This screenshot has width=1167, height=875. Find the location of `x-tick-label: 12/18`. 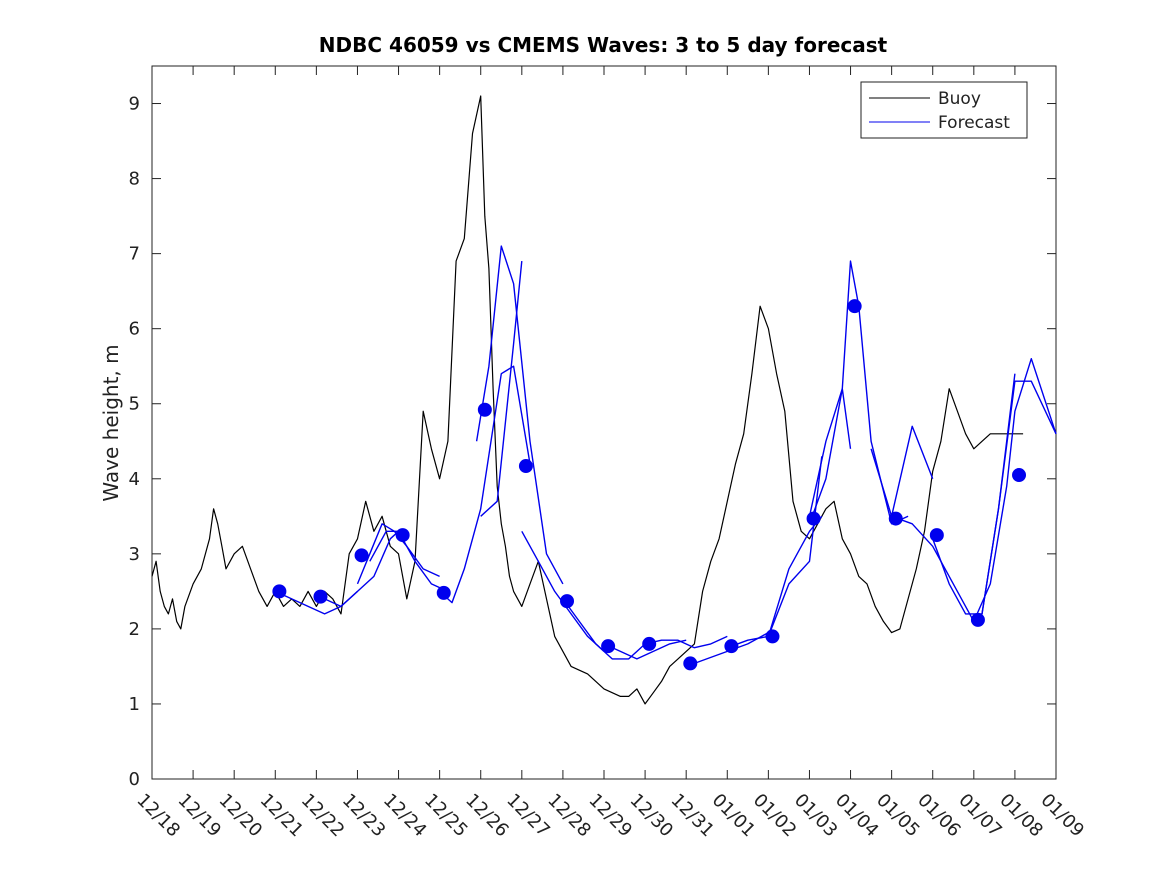

x-tick-label: 12/18 is located at coordinates (158, 816).